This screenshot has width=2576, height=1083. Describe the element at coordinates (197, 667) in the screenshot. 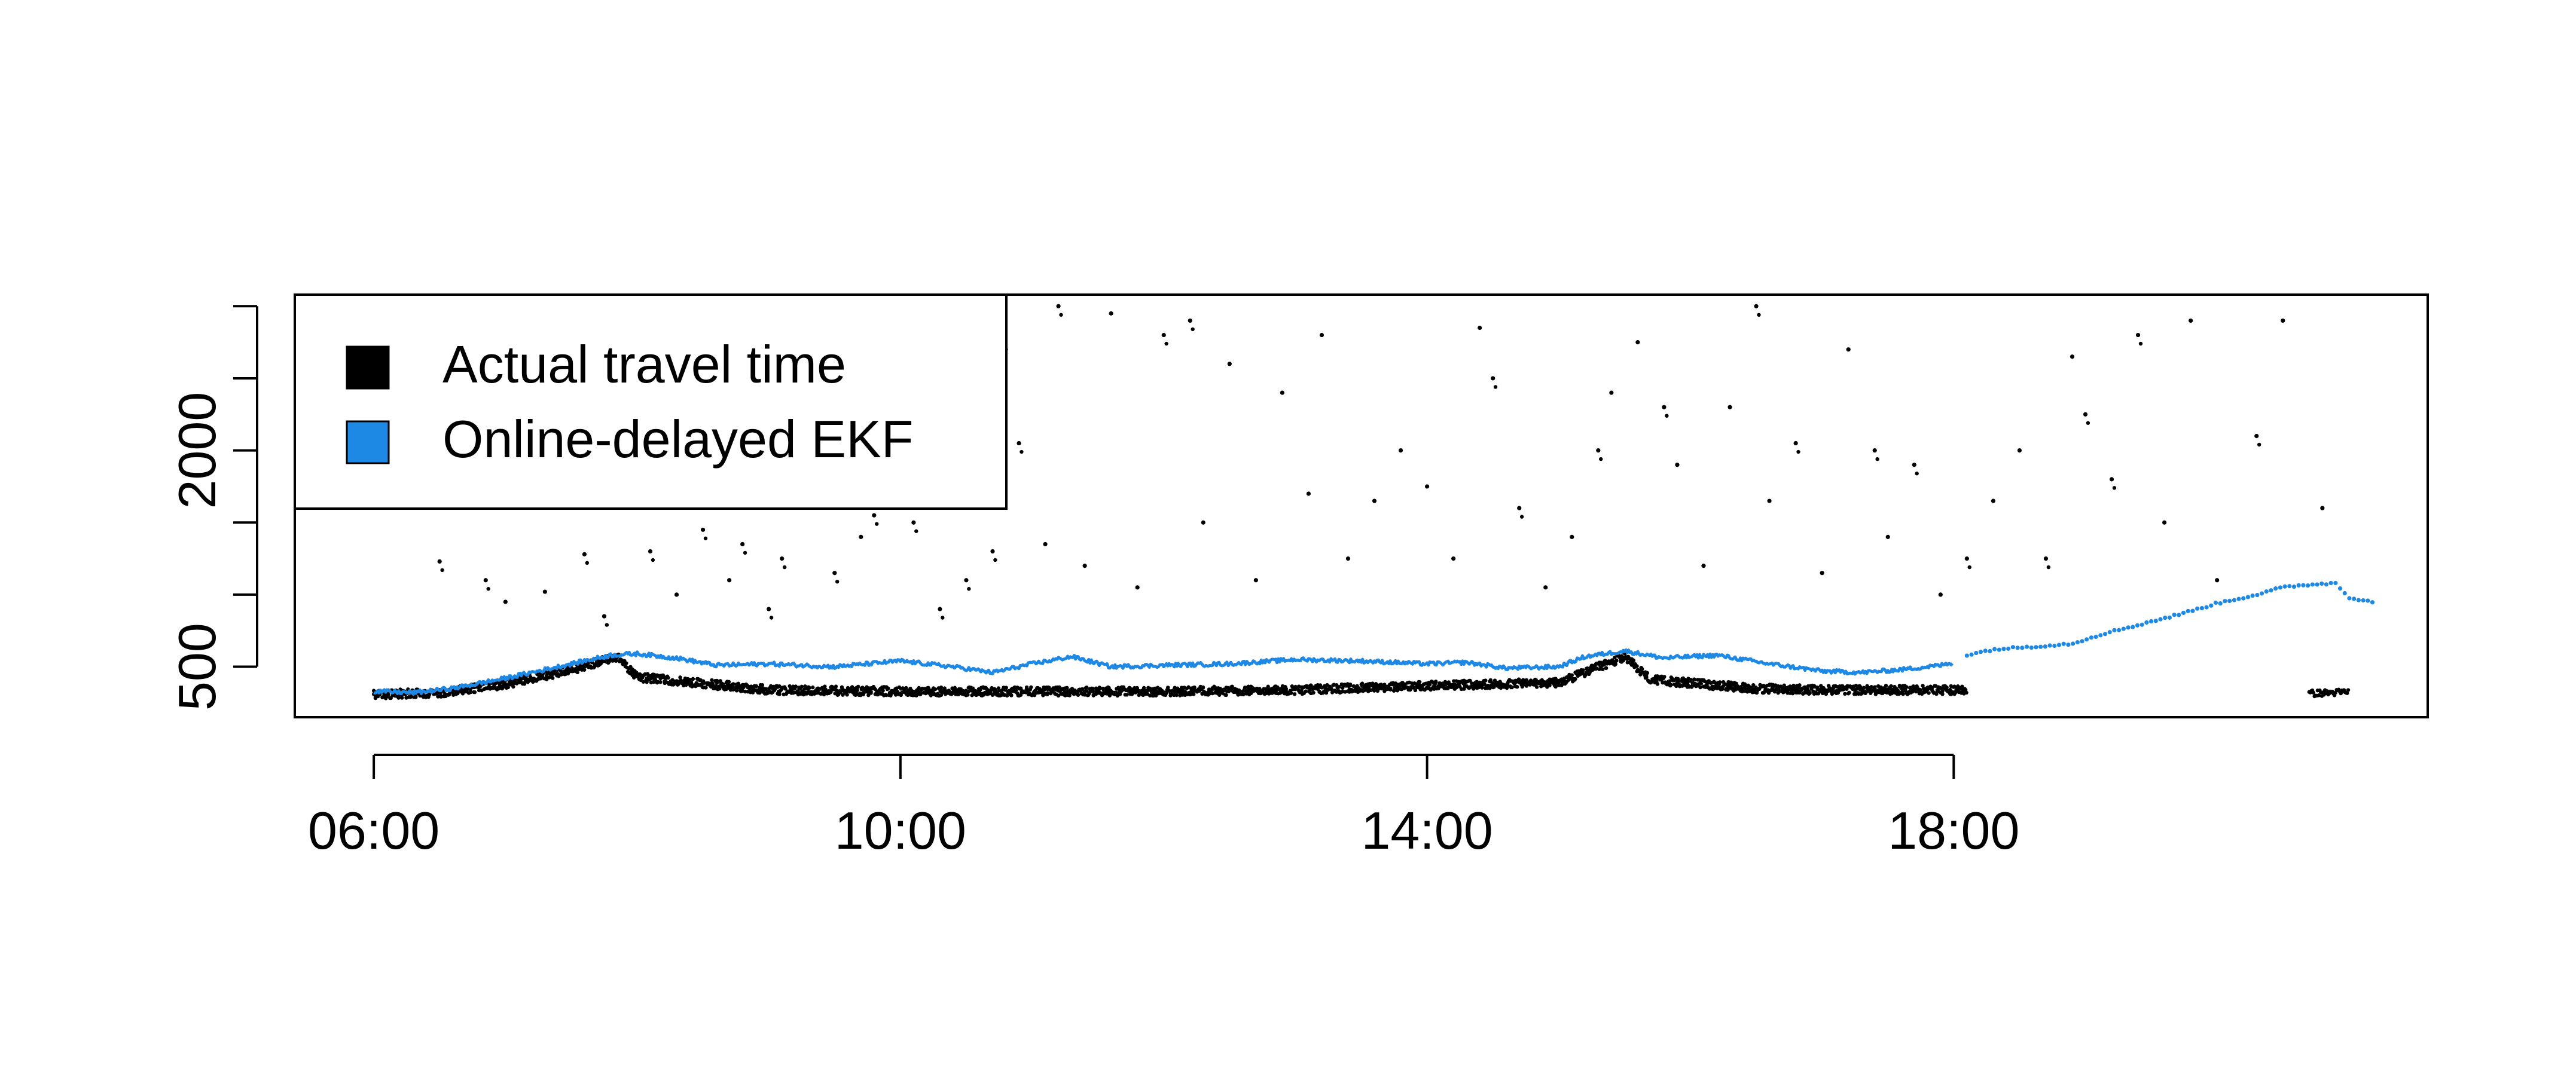

I see `y-tick-label-500: 500` at that location.